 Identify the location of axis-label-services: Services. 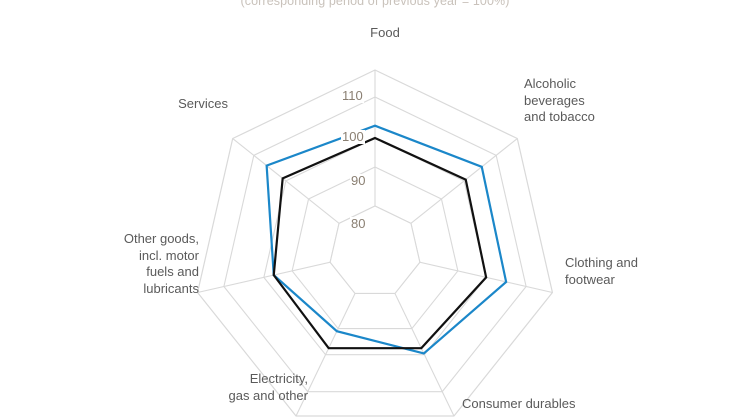
(203, 103).